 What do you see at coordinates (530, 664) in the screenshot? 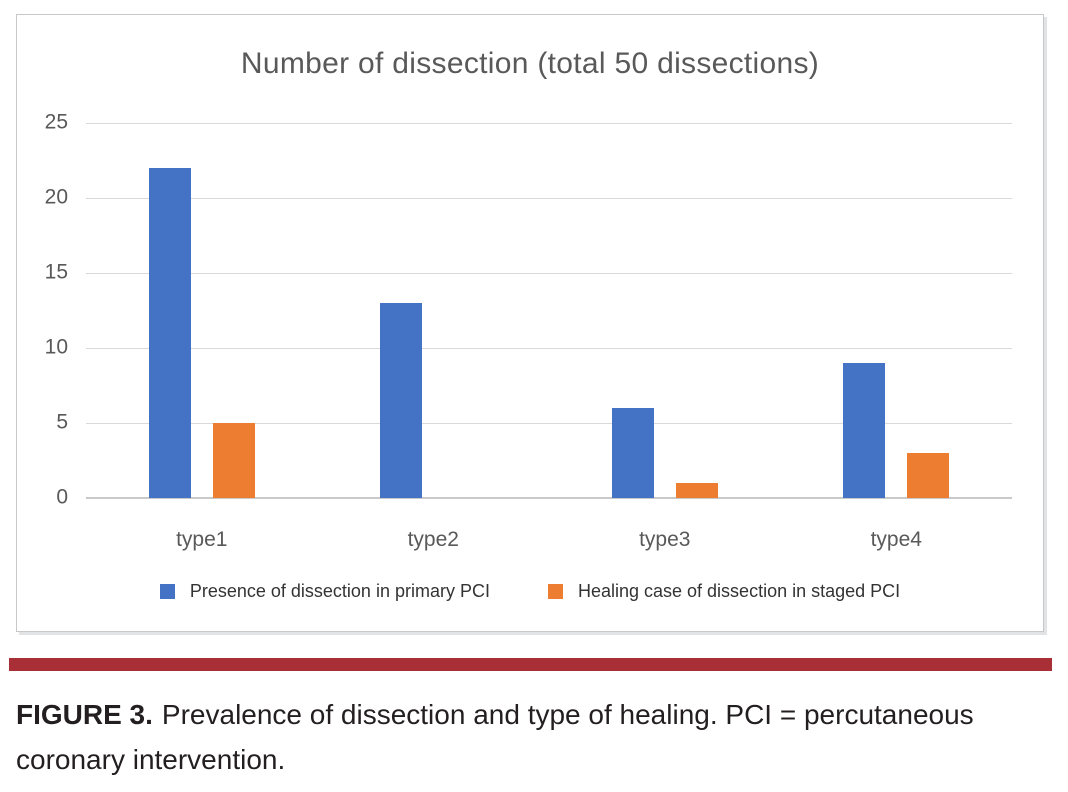
I see `figure-divider-rule` at bounding box center [530, 664].